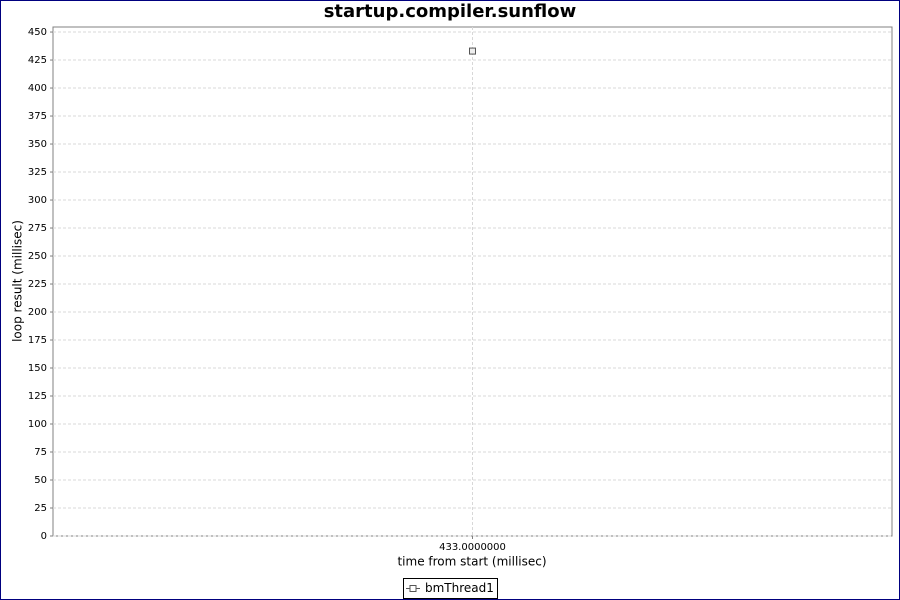 The image size is (900, 600). Describe the element at coordinates (37, 88) in the screenshot. I see `y-tick-label: 400` at that location.